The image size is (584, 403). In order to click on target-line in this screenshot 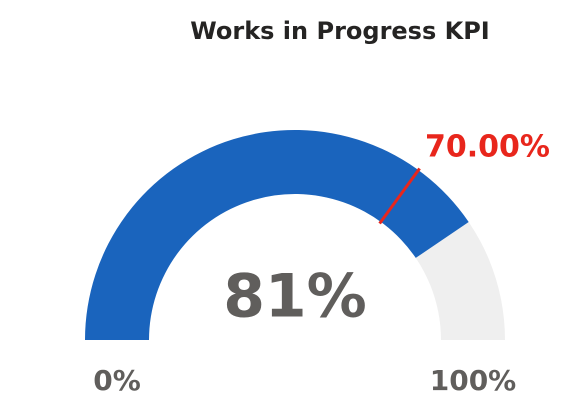, I will do `click(399, 196)`.